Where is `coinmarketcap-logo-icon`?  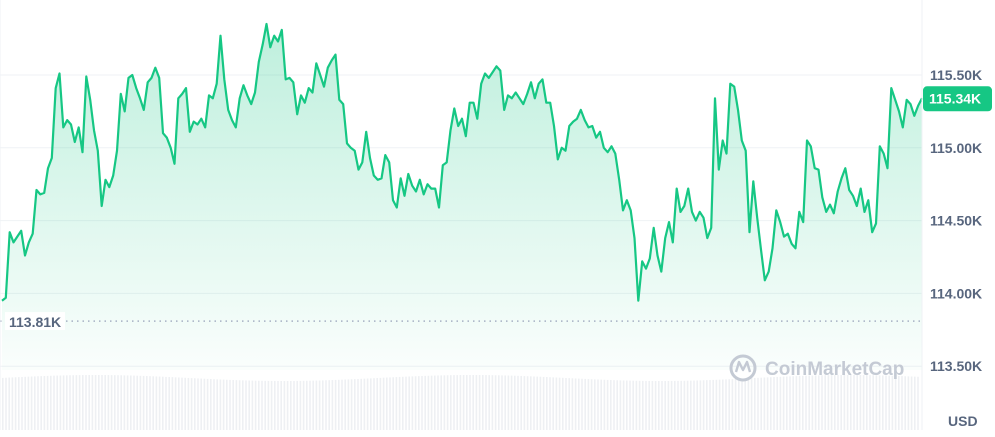
coinmarketcap-logo-icon is located at coordinates (743, 368).